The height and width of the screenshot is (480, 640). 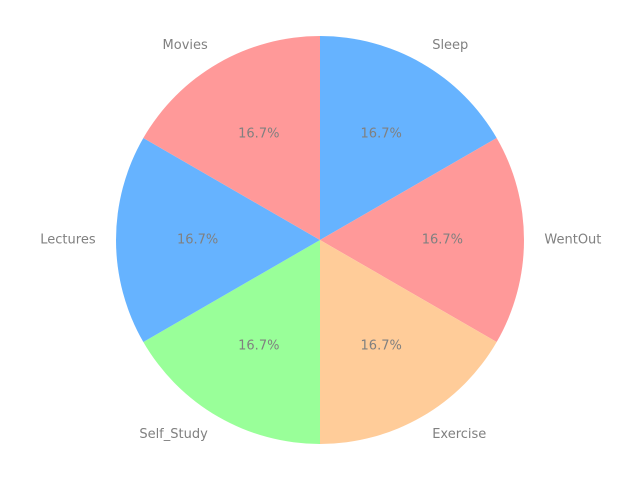 What do you see at coordinates (408, 138) in the screenshot?
I see `pie-slice-sleep` at bounding box center [408, 138].